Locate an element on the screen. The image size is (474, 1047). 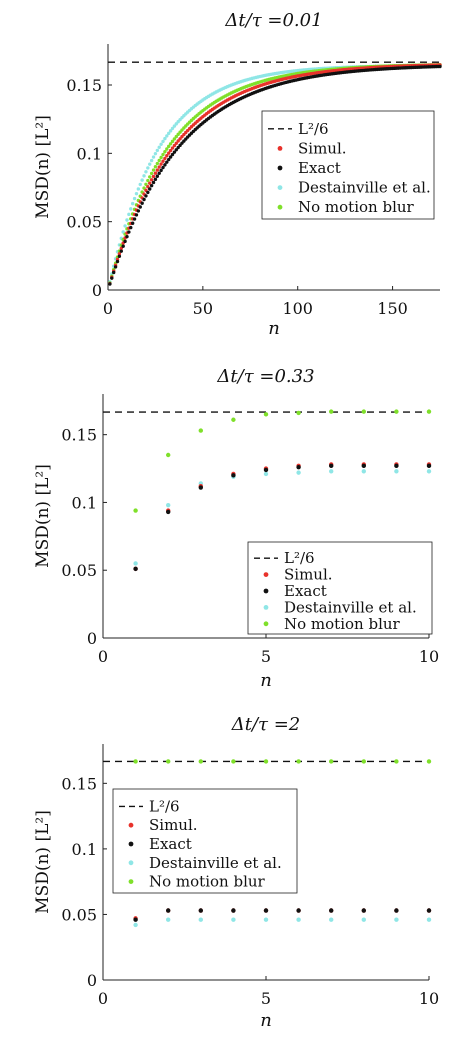
y-tick-label: 0.15 is located at coordinates (84, 85).